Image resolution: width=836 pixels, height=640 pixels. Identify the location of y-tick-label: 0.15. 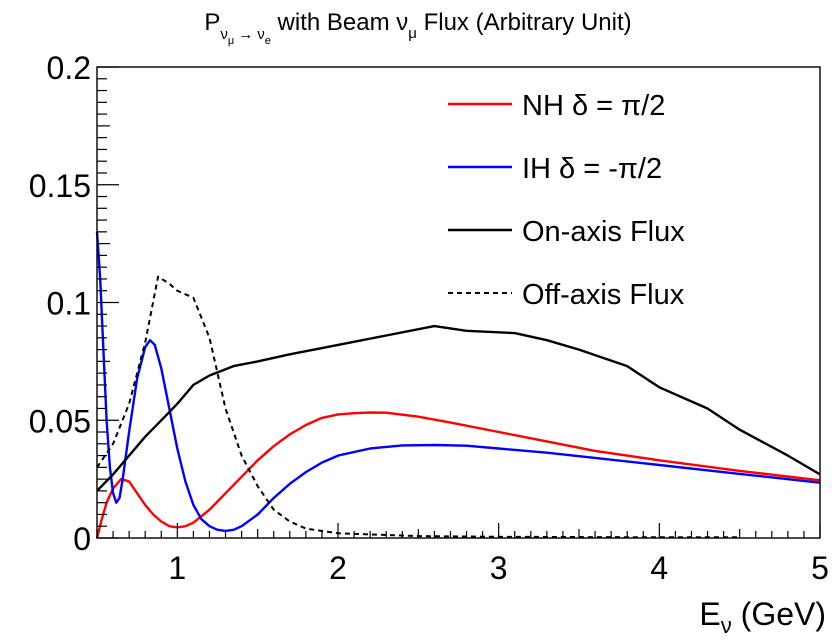
(60, 186).